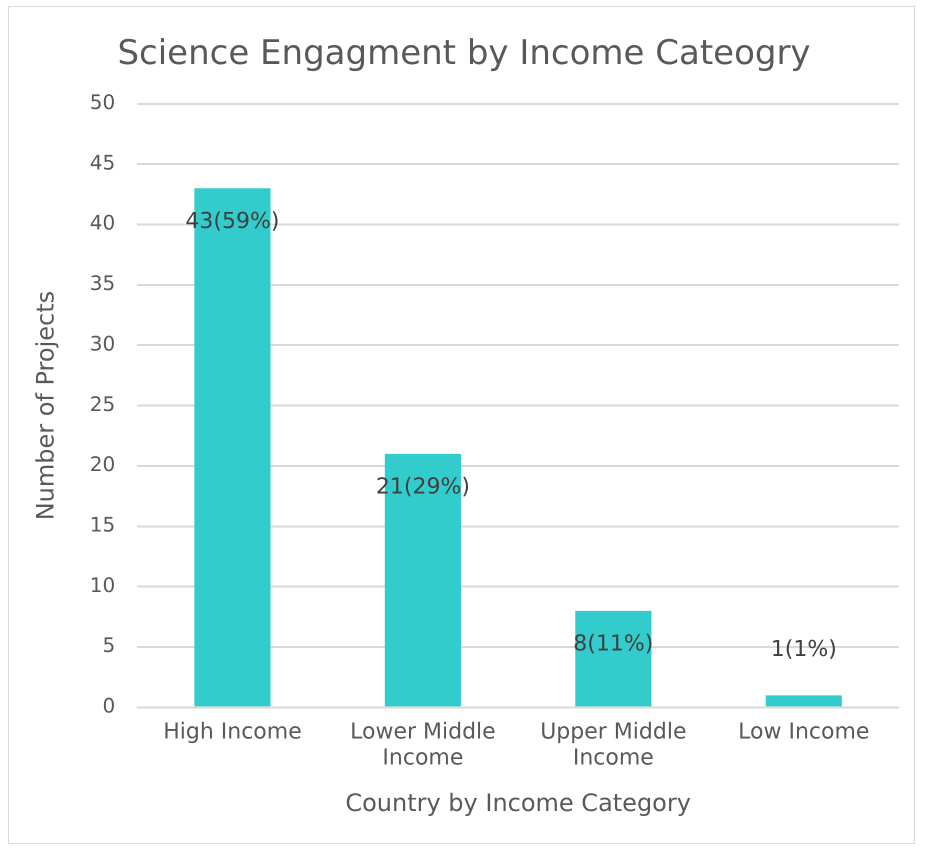 The height and width of the screenshot is (848, 927). What do you see at coordinates (232, 731) in the screenshot?
I see `x-tick-label: High Income` at bounding box center [232, 731].